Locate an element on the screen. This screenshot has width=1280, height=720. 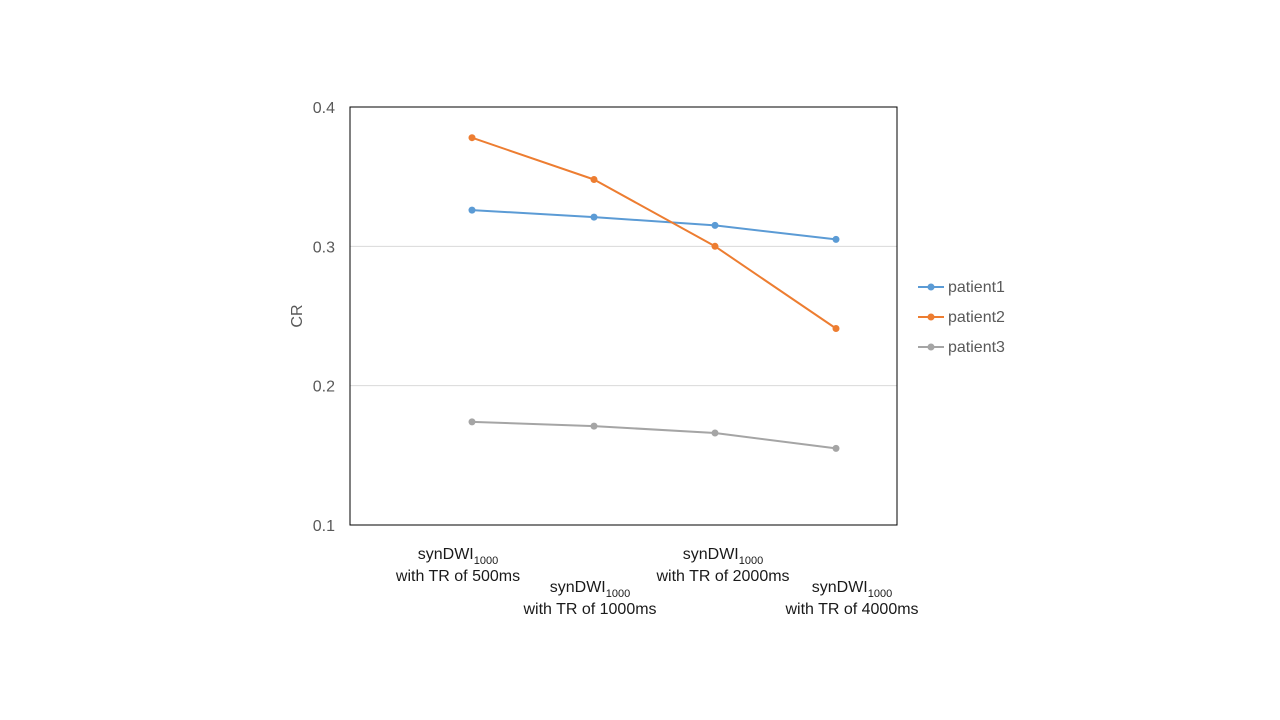
legend-item-patient2: patient2 is located at coordinates (961, 317).